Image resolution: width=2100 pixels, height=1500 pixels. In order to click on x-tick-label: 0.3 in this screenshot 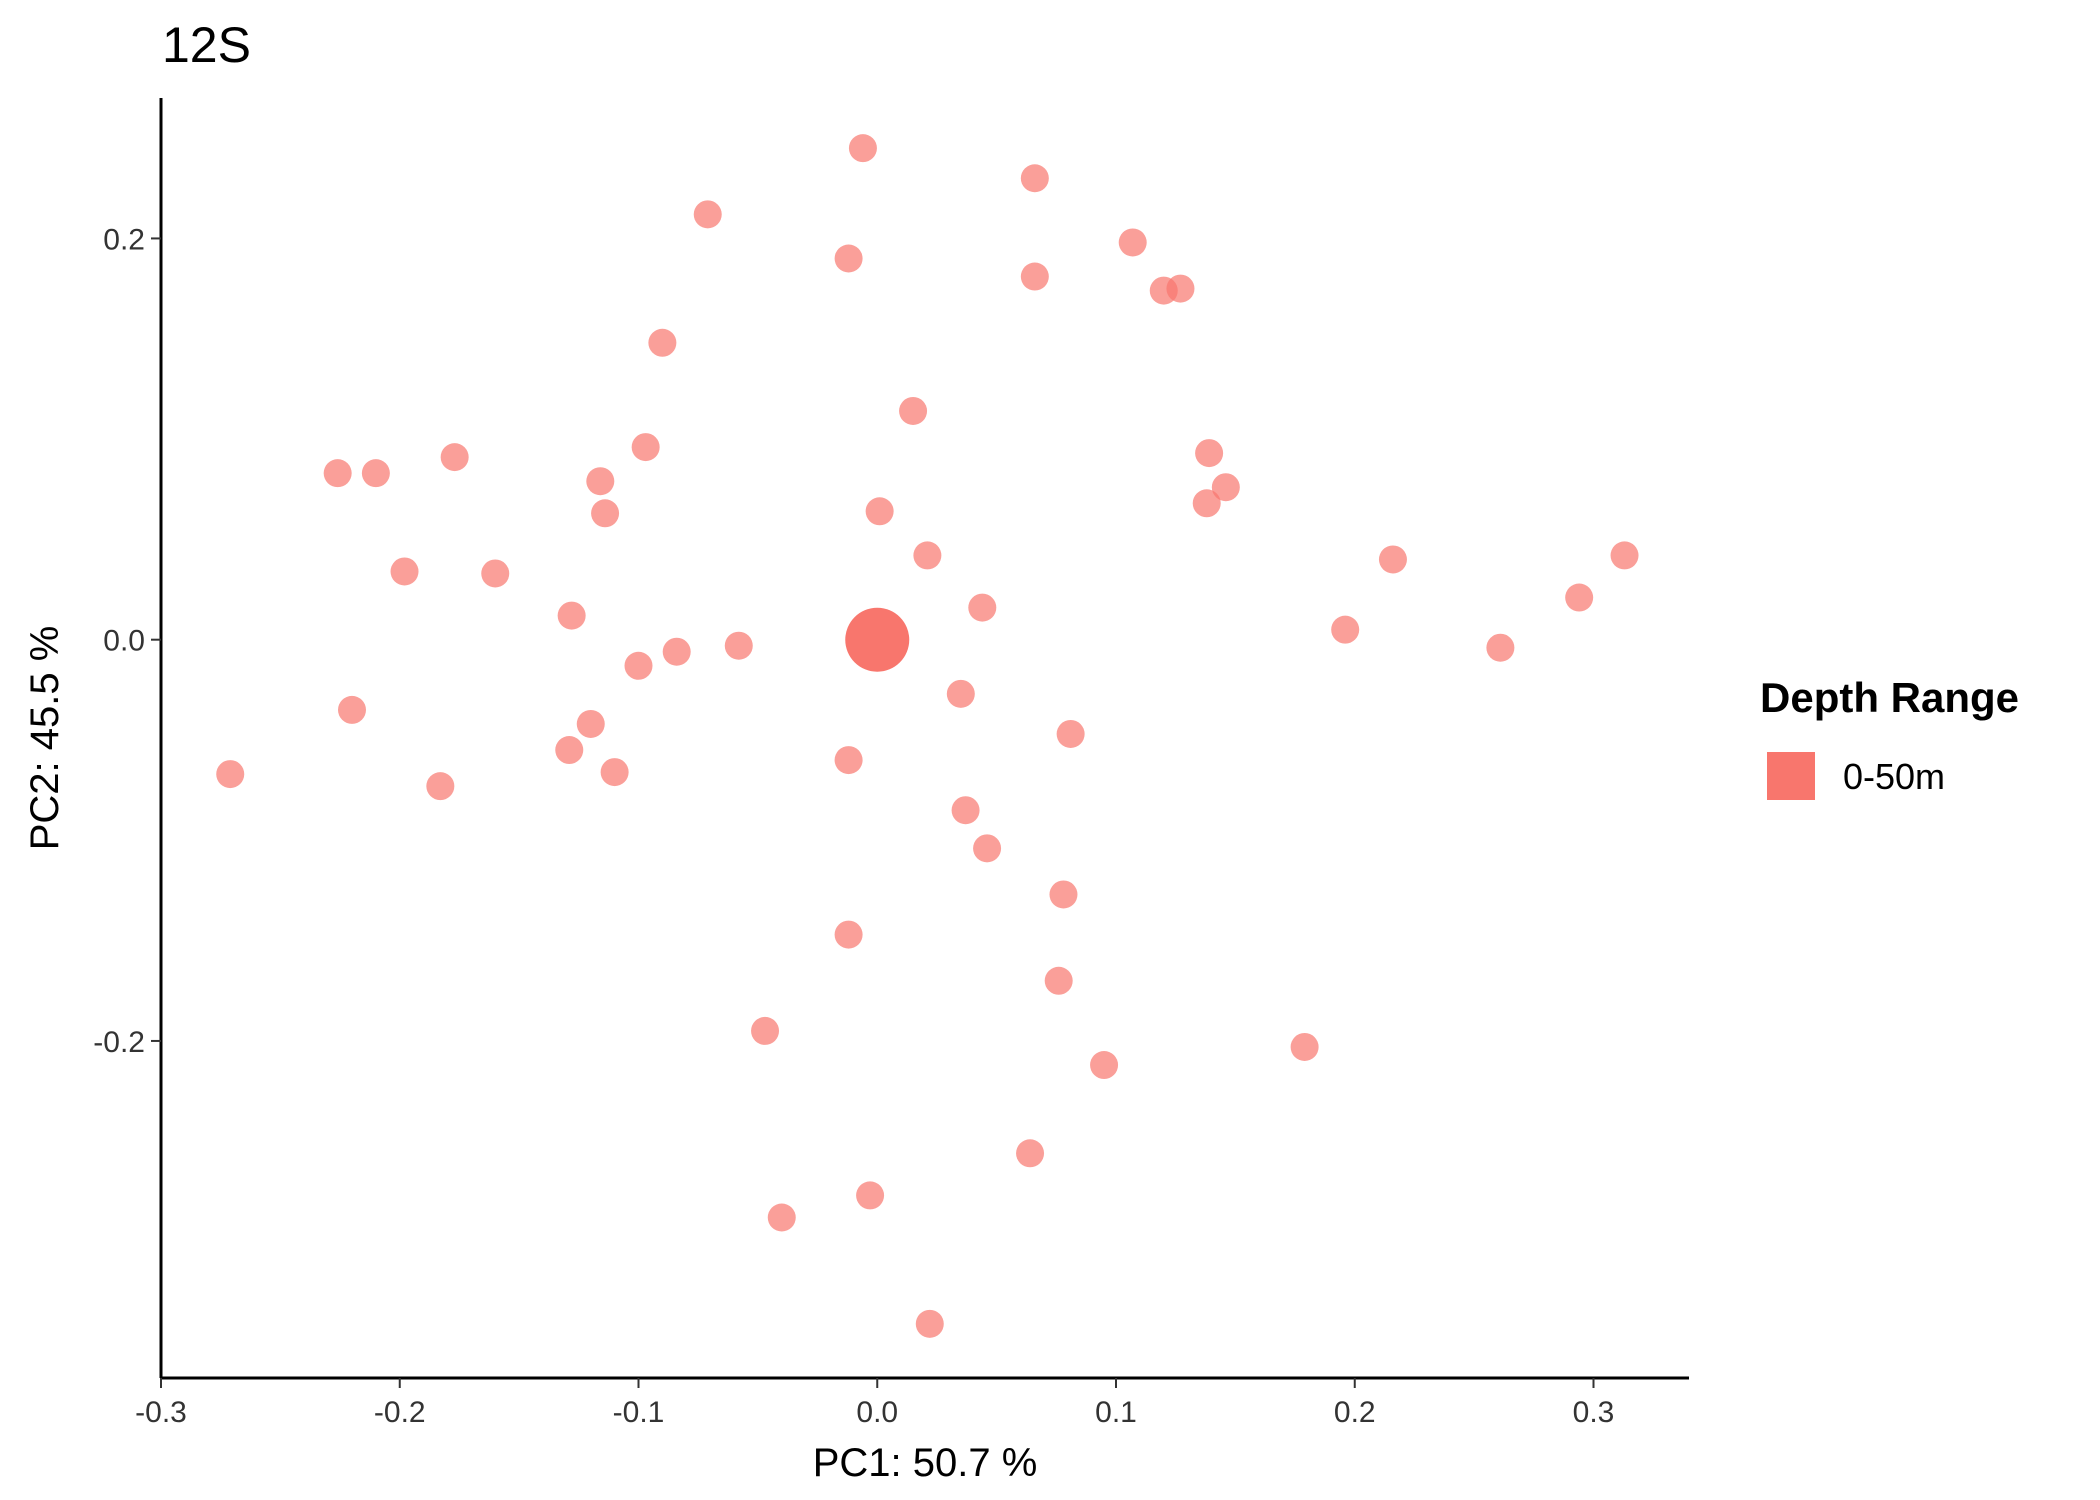, I will do `click(1594, 1412)`.